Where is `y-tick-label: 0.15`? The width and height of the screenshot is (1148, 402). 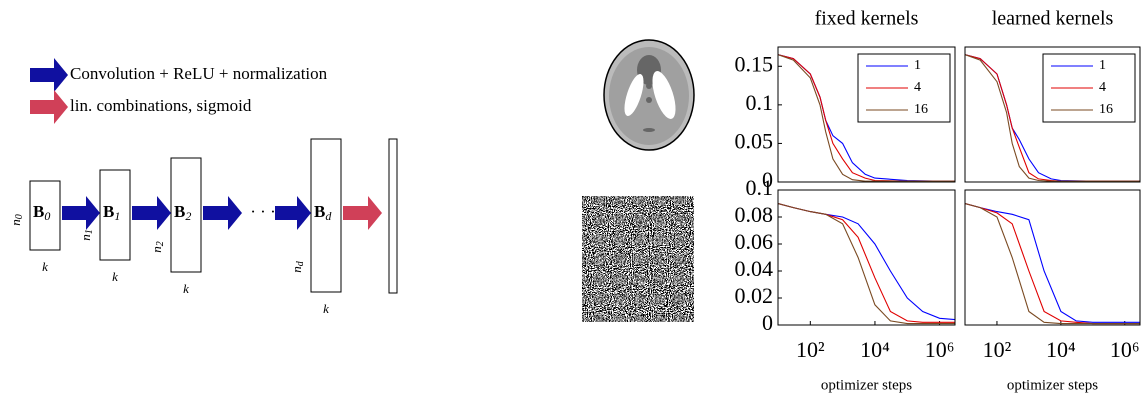
y-tick-label: 0.15 is located at coordinates (754, 63).